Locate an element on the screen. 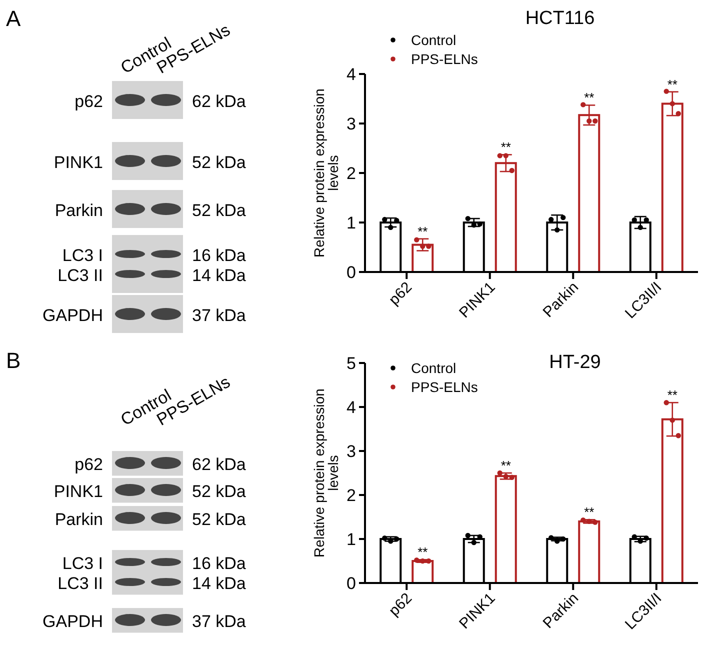 Image resolution: width=709 pixels, height=652 pixels. text: B is located at coordinates (13, 360).